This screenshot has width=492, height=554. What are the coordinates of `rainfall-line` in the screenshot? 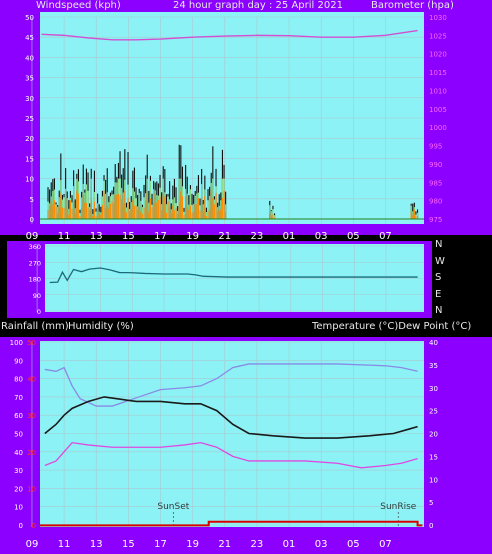 It's located at (231, 523).